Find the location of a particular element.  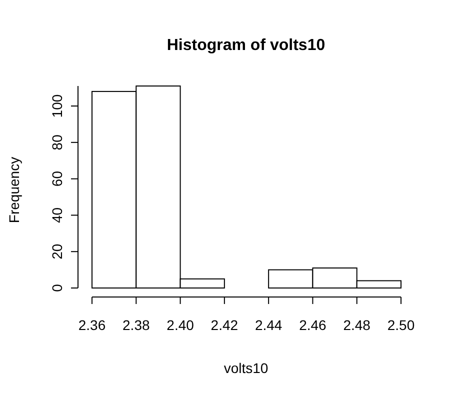

y-tick-label: 100 is located at coordinates (57, 106).